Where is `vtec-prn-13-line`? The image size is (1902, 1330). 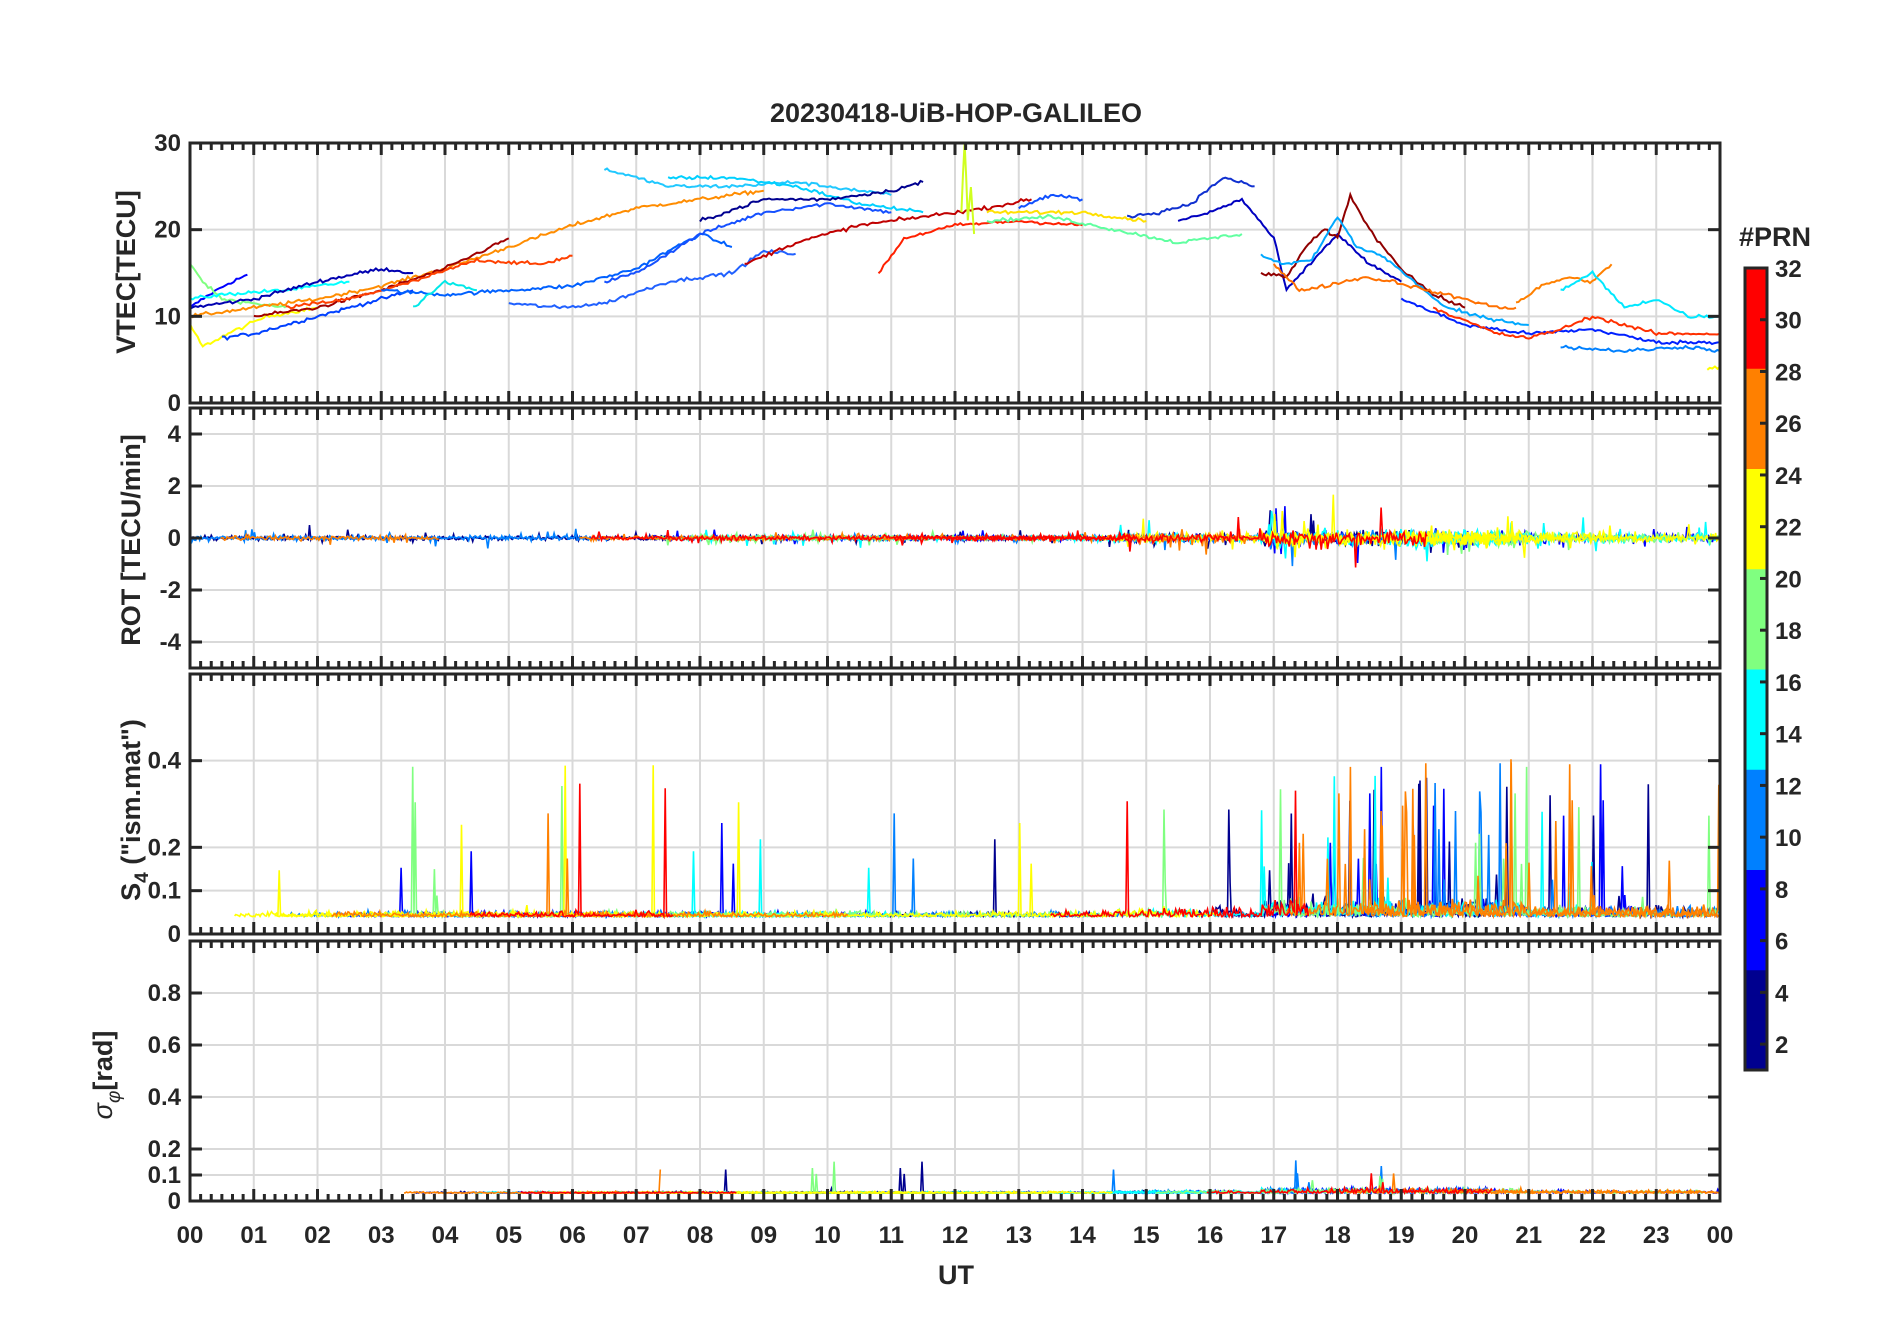 vtec-prn-13-line is located at coordinates (747, 181).